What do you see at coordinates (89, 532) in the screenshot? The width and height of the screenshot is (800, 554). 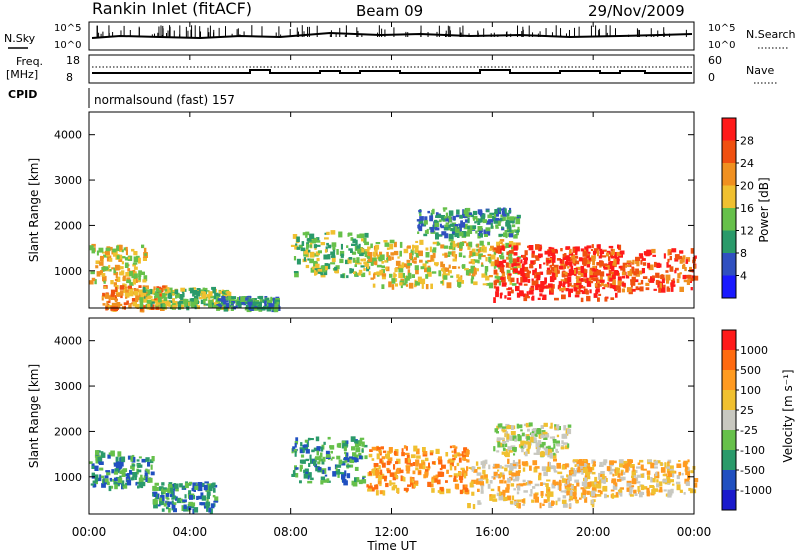 I see `xtick-label-0: 00:00` at bounding box center [89, 532].